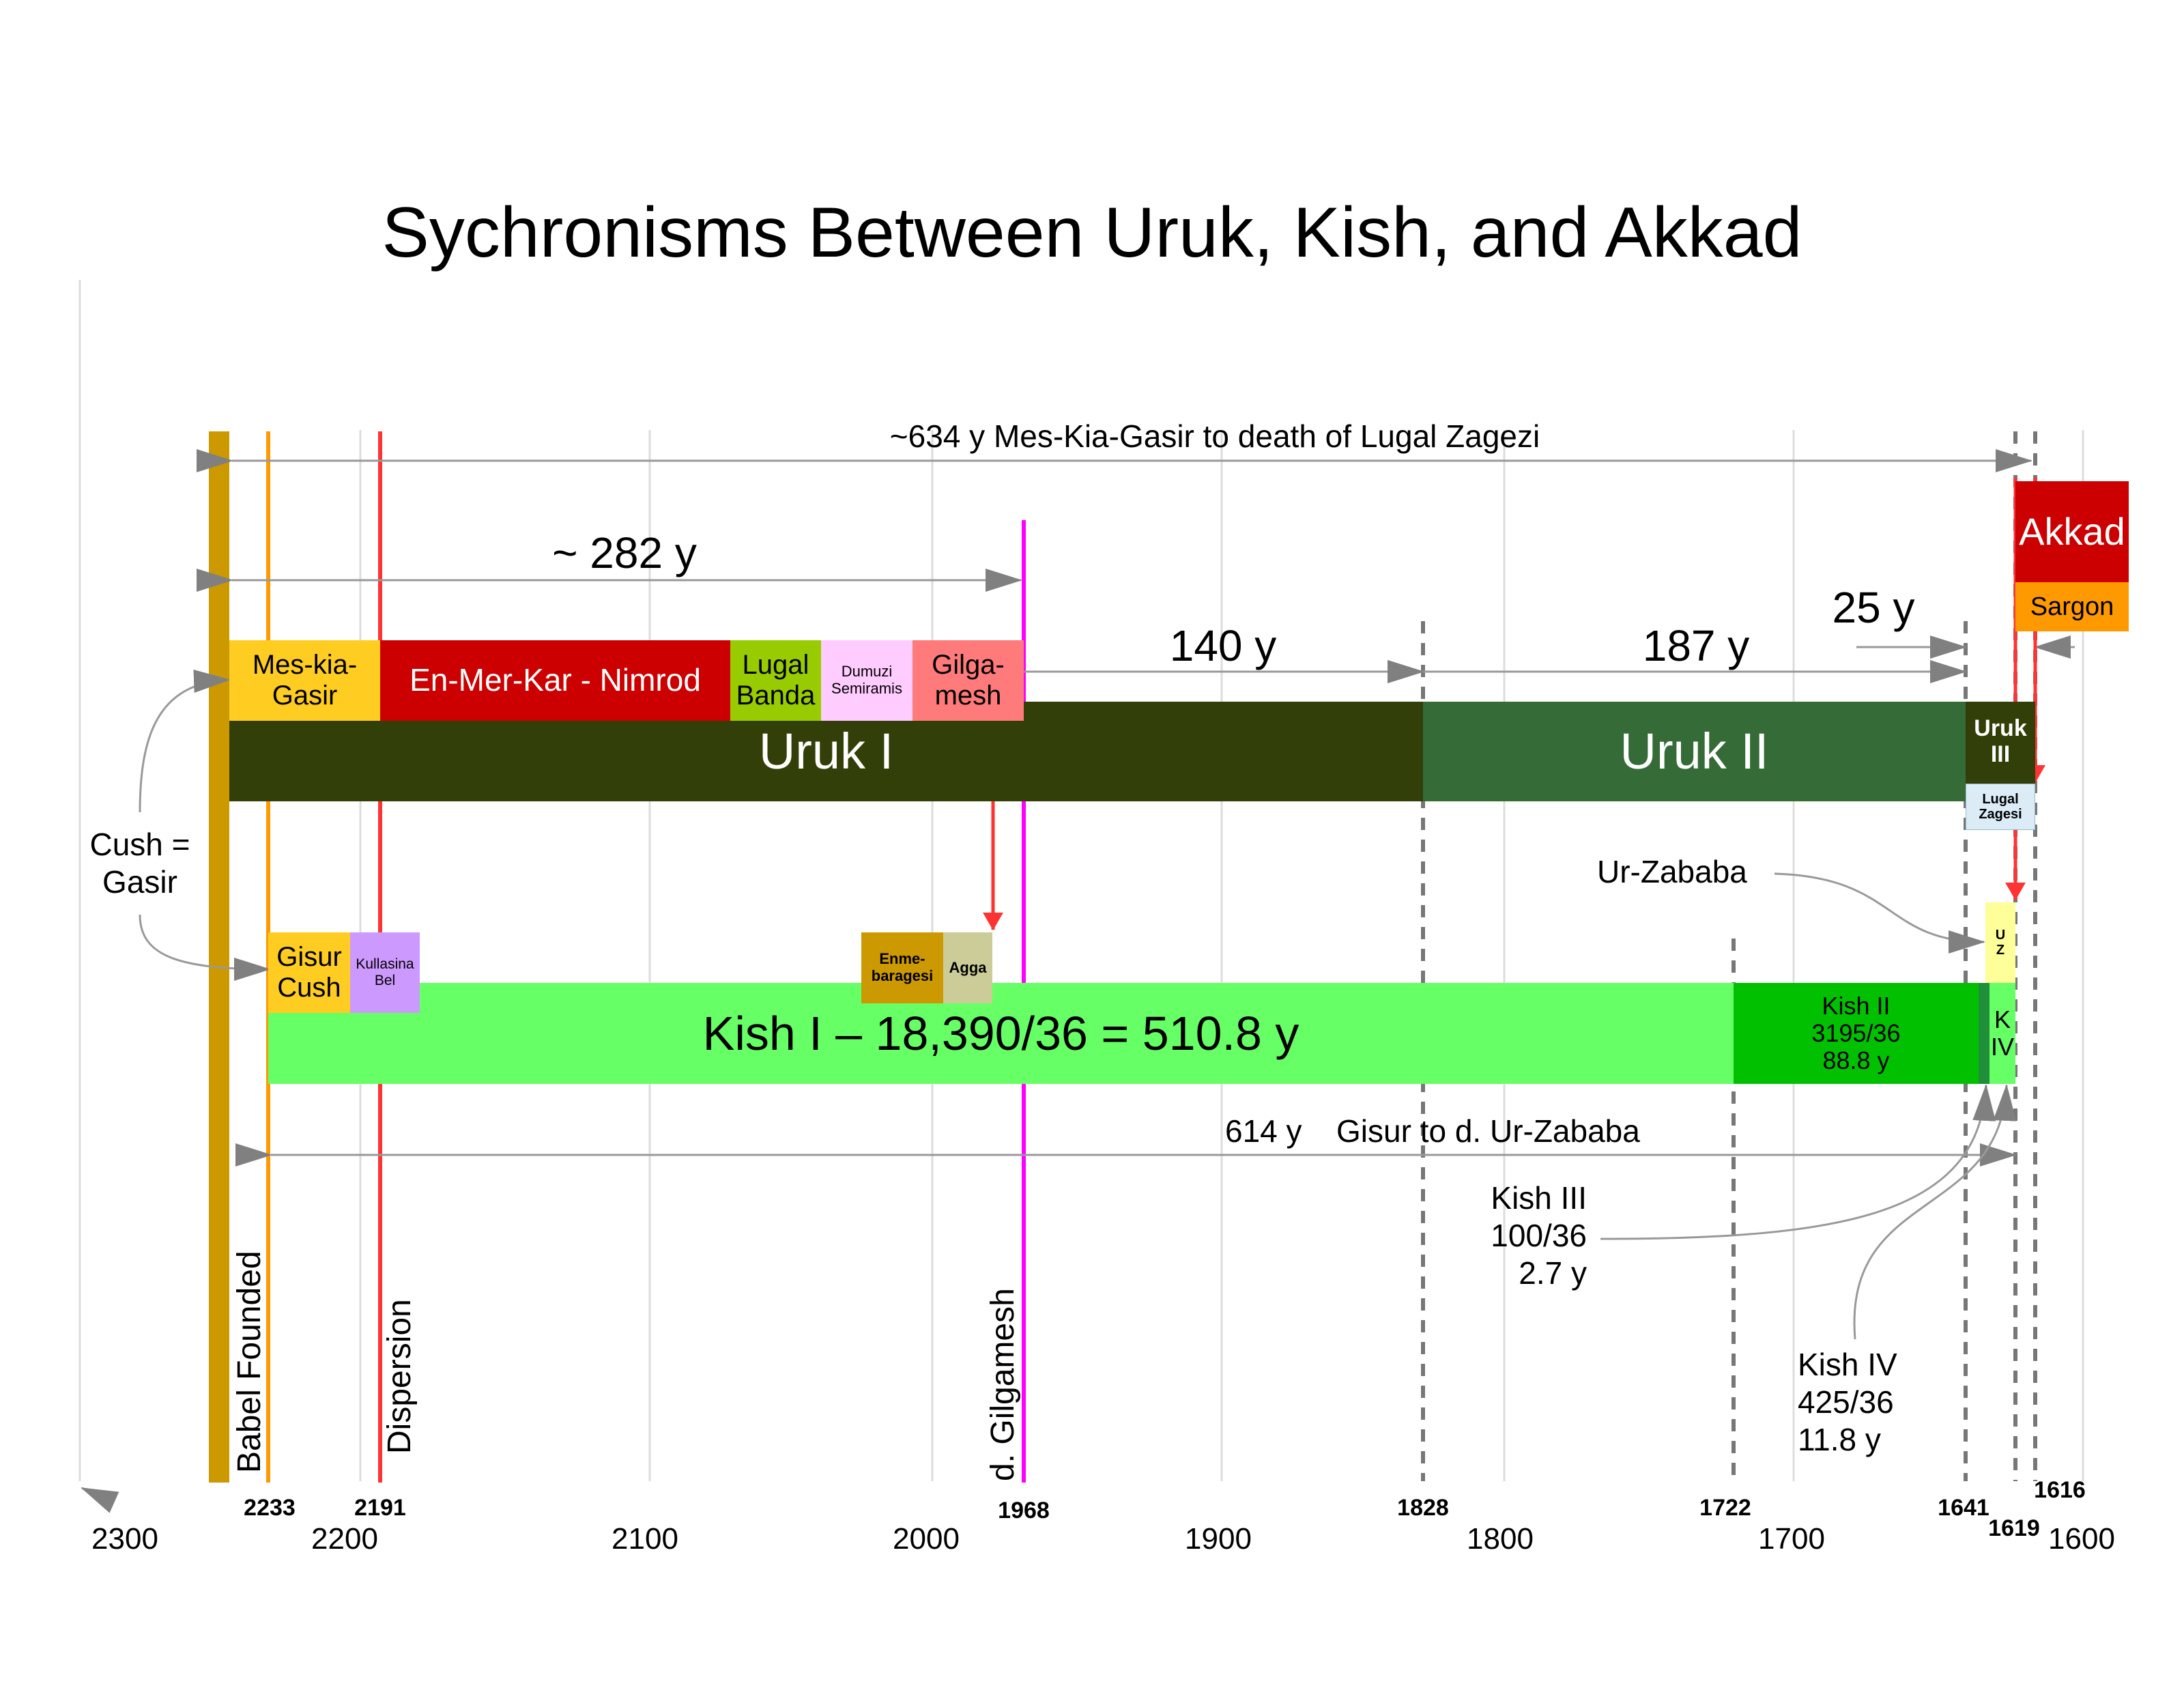 The height and width of the screenshot is (1688, 2184). What do you see at coordinates (1001, 1033) in the screenshot?
I see `kish-1-bar: Kish I – 18,390/36 = 510.8 y` at bounding box center [1001, 1033].